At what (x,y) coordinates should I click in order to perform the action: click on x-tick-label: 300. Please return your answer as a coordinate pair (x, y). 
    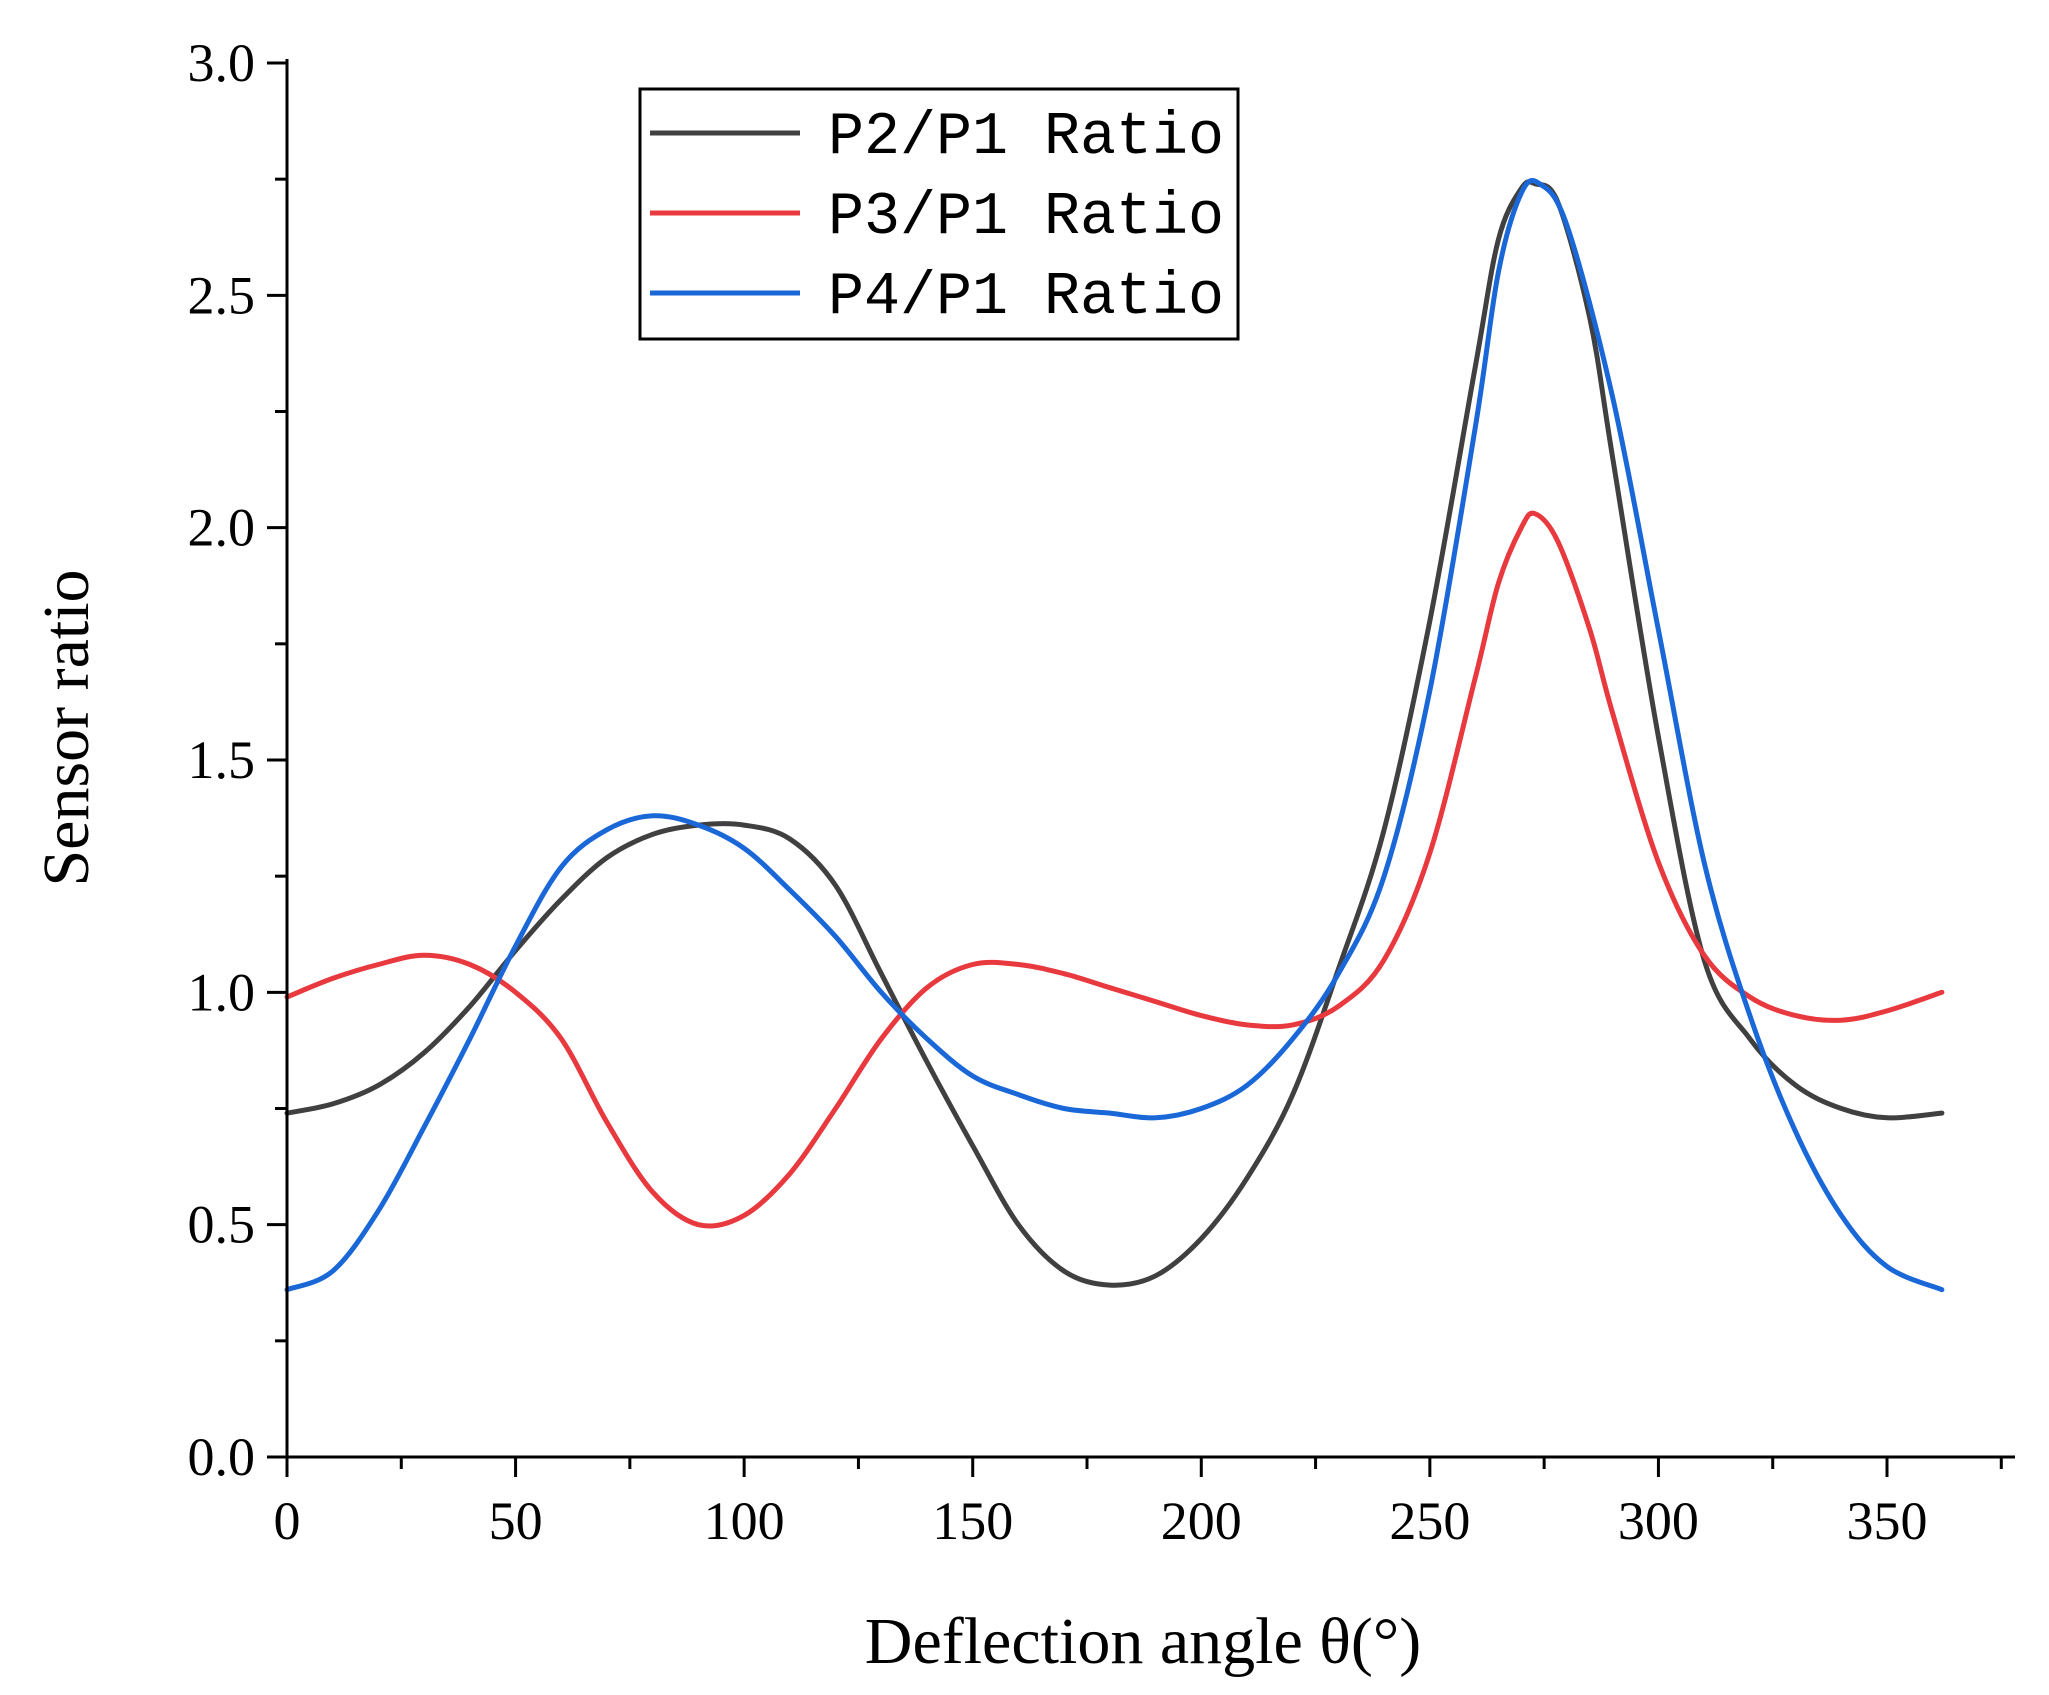
    Looking at the image, I should click on (1658, 1521).